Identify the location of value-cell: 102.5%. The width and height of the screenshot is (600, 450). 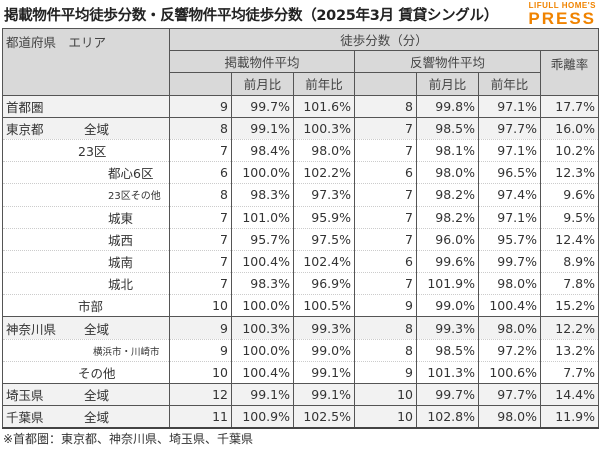
(324, 417).